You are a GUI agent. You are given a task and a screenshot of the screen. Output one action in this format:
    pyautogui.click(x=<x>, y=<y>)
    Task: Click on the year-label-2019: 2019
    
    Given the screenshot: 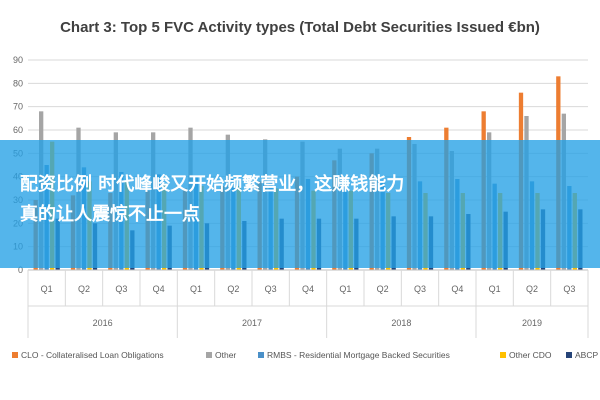 What is the action you would take?
    pyautogui.click(x=532, y=323)
    